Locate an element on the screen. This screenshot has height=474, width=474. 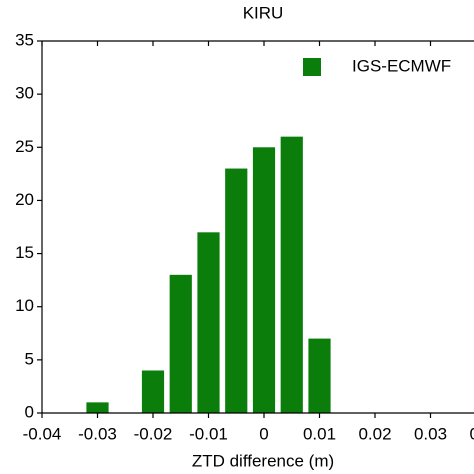
legend-swatch is located at coordinates (312, 67).